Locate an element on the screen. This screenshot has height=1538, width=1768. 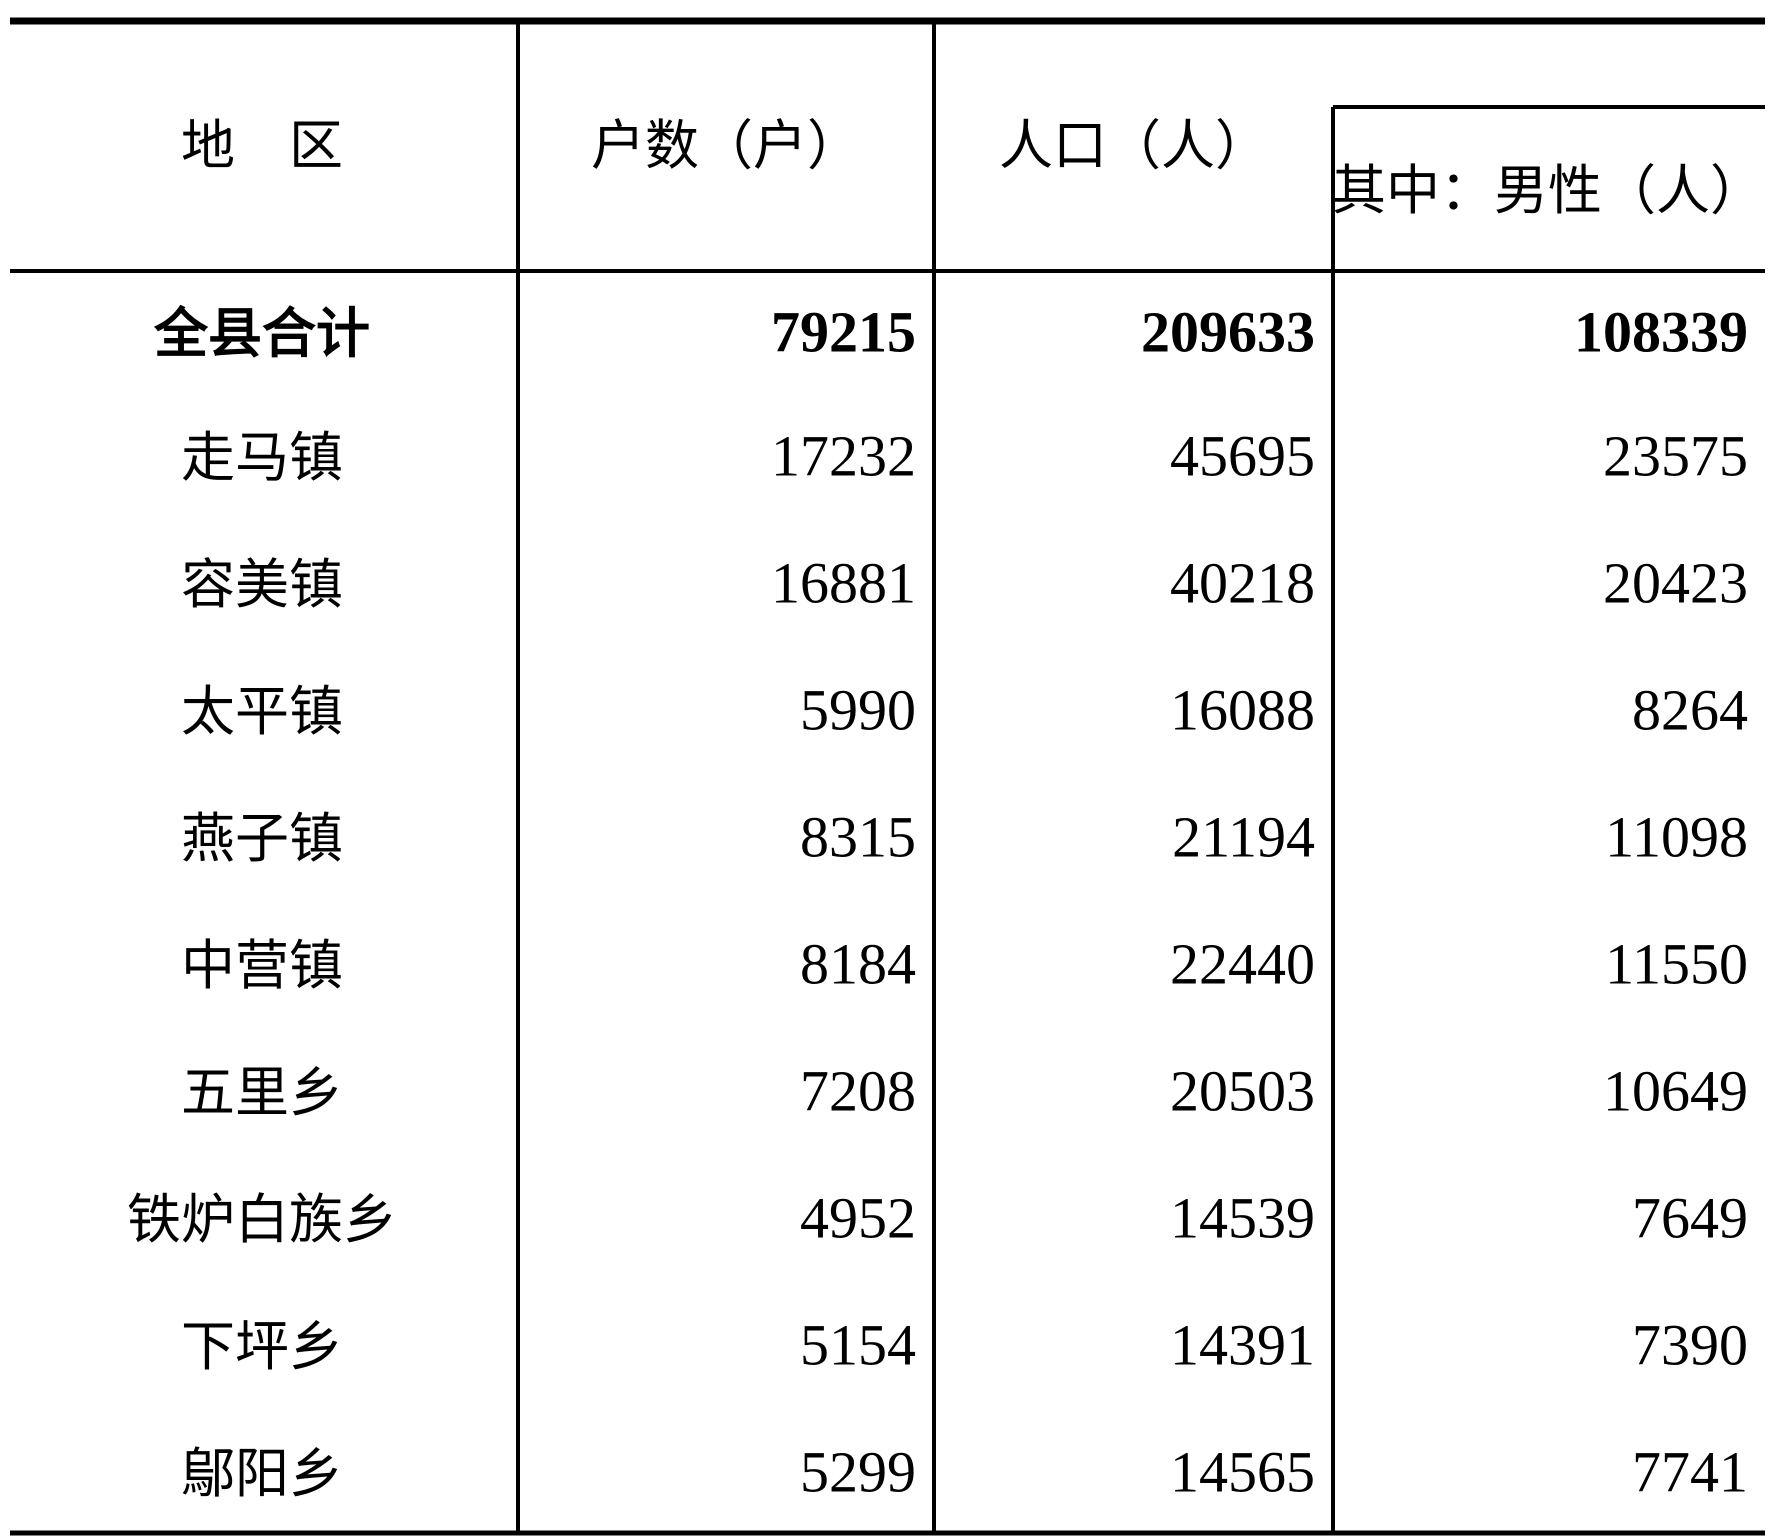
number-cell: 14565 is located at coordinates (1242, 1471).